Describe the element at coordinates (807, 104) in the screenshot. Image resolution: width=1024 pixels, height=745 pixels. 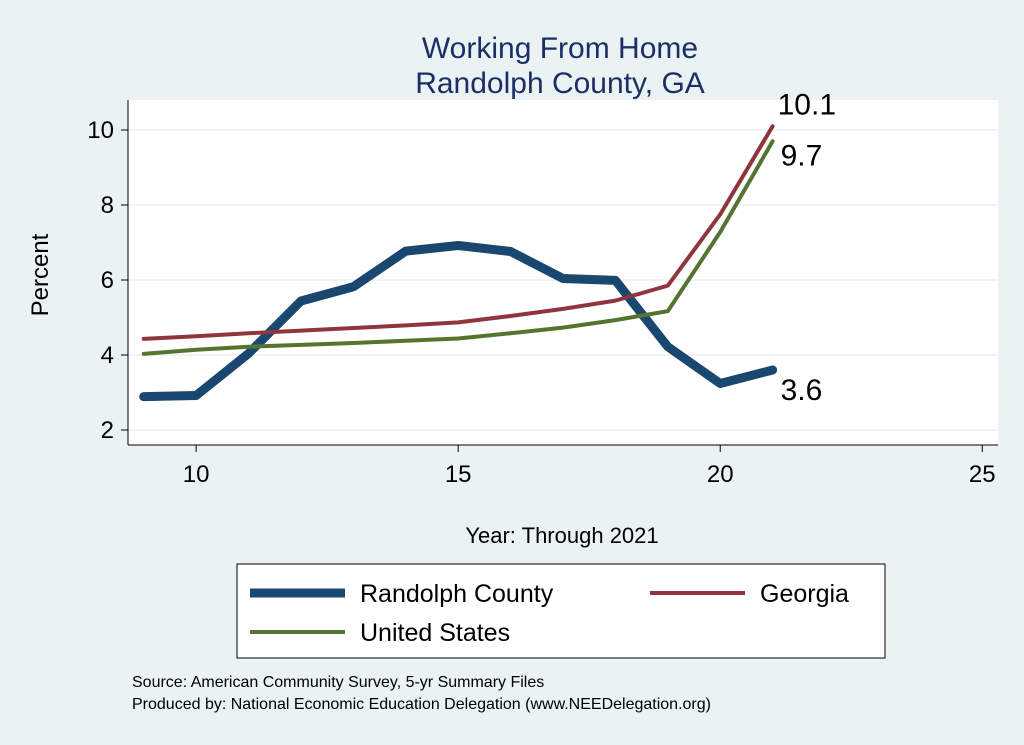
I see `end-label-georgia: 10.1` at that location.